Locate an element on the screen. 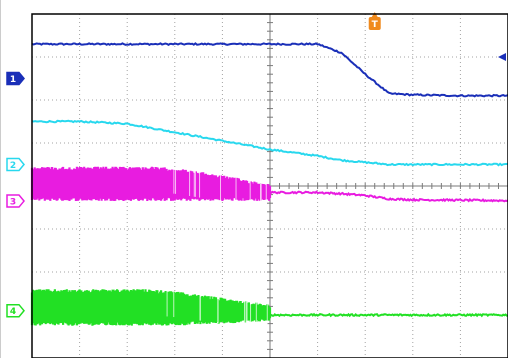 The width and height of the screenshot is (508, 358). channel-marker-label: 3 is located at coordinates (13, 203).